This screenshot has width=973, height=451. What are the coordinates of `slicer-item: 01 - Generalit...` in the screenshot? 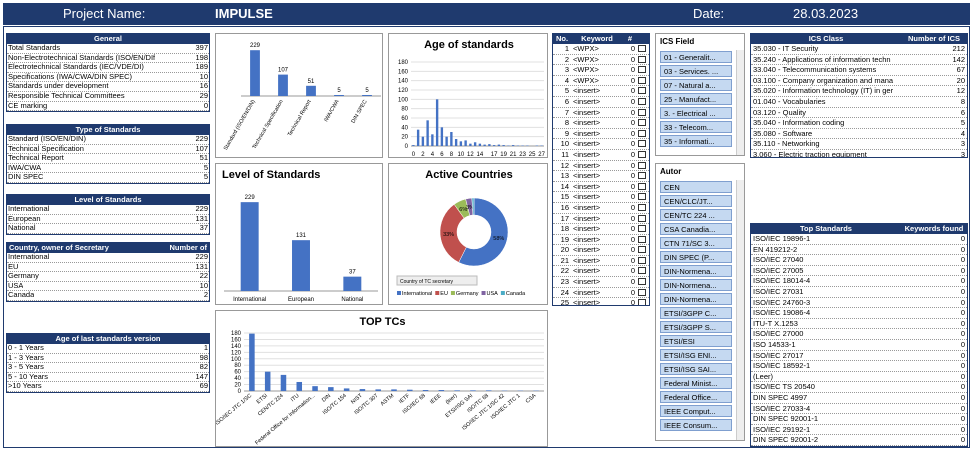 It's located at (696, 57).